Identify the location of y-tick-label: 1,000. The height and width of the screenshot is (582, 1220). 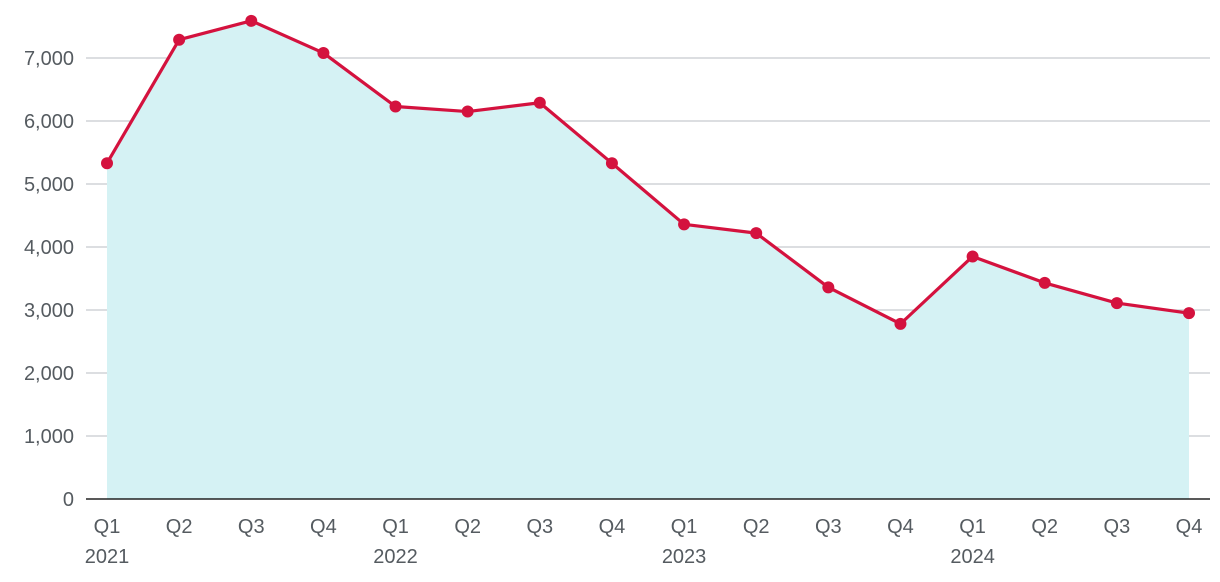
(49, 437).